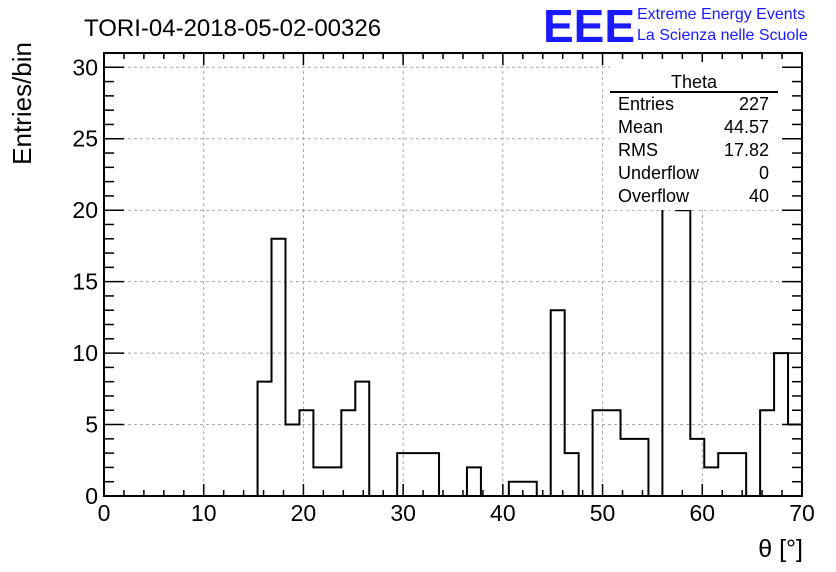 This screenshot has width=836, height=572. I want to click on stats-row-value: 44.57, so click(746, 127).